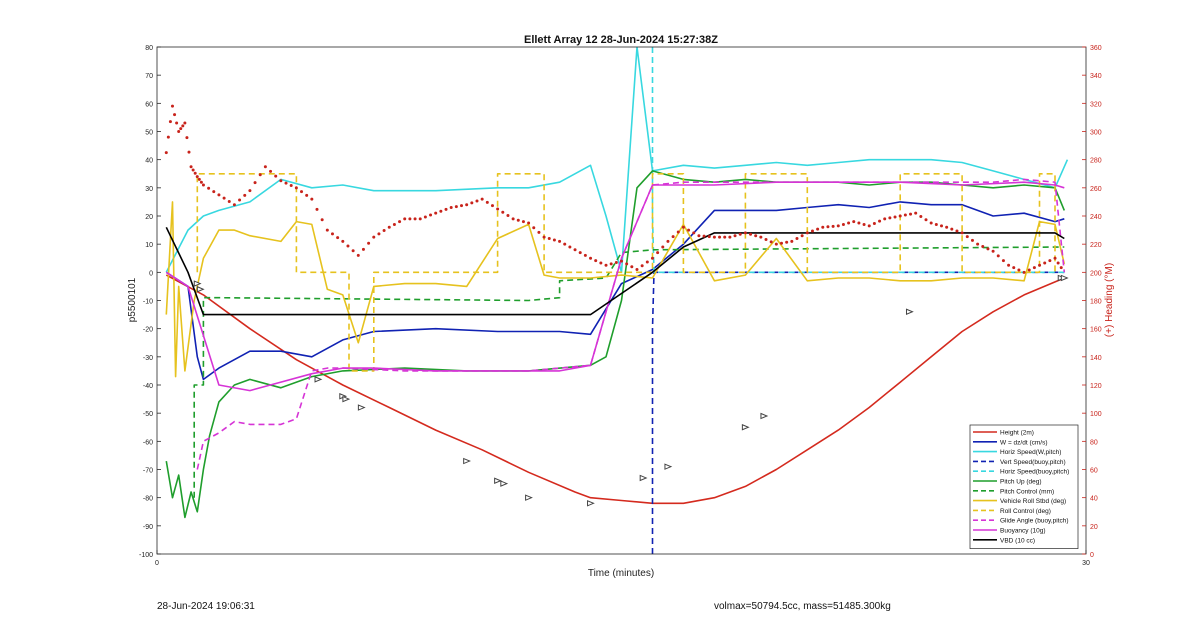 This screenshot has height=622, width=1200. What do you see at coordinates (148, 471) in the screenshot?
I see `y-tick-label: -70` at bounding box center [148, 471].